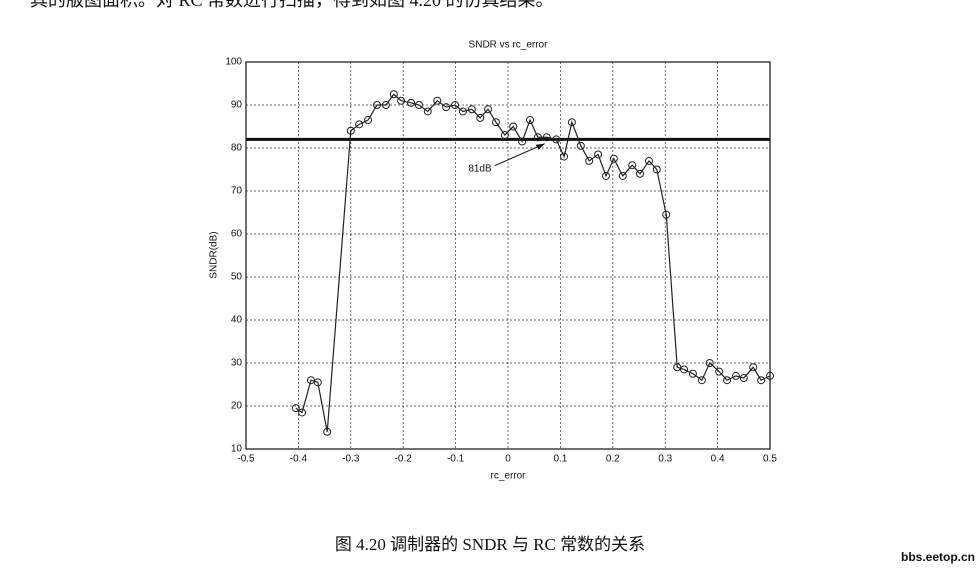  Describe the element at coordinates (237, 148) in the screenshot. I see `y-tick-label: 80` at that location.